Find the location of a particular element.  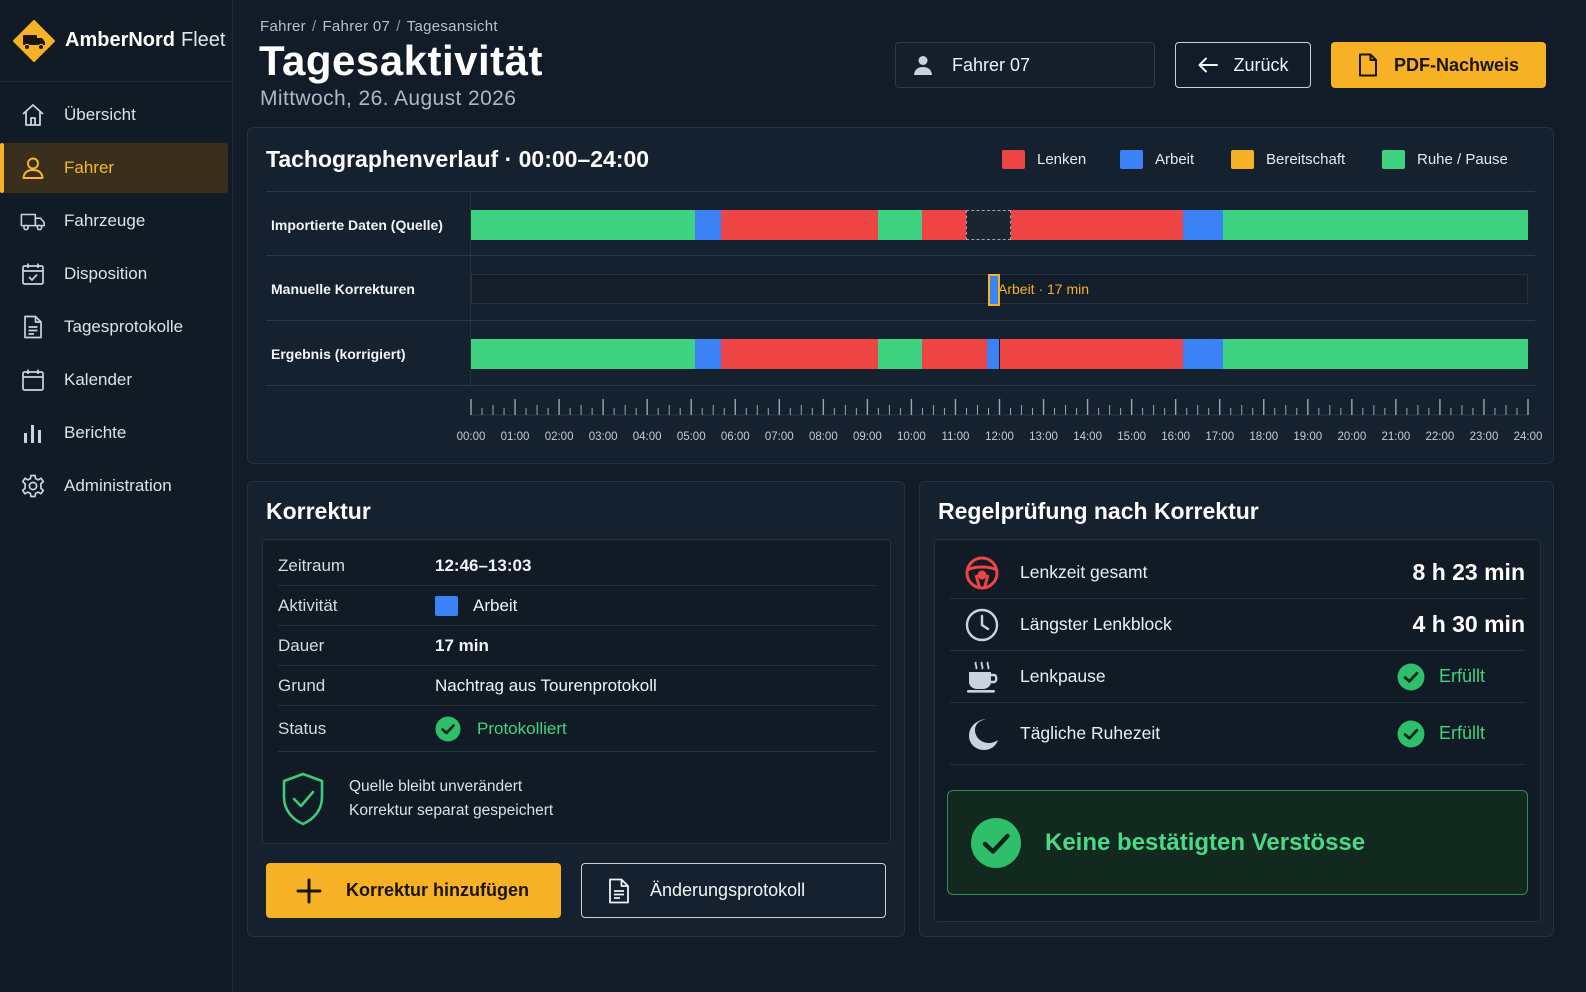

rule-label: Tägliche Ruhezeit is located at coordinates (1090, 733).